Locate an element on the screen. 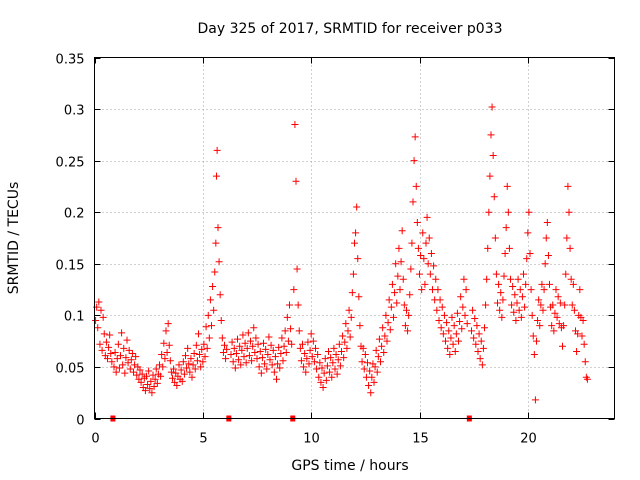 This screenshot has width=640, height=480. y-tick-label: 0.15 is located at coordinates (70, 266).